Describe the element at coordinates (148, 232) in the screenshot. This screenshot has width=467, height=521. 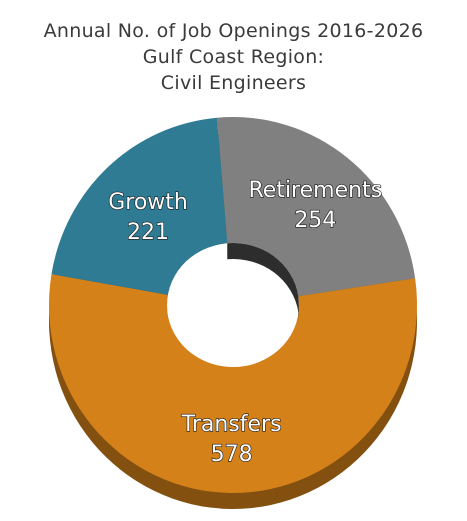
I see `slice-value-growth: 221` at that location.